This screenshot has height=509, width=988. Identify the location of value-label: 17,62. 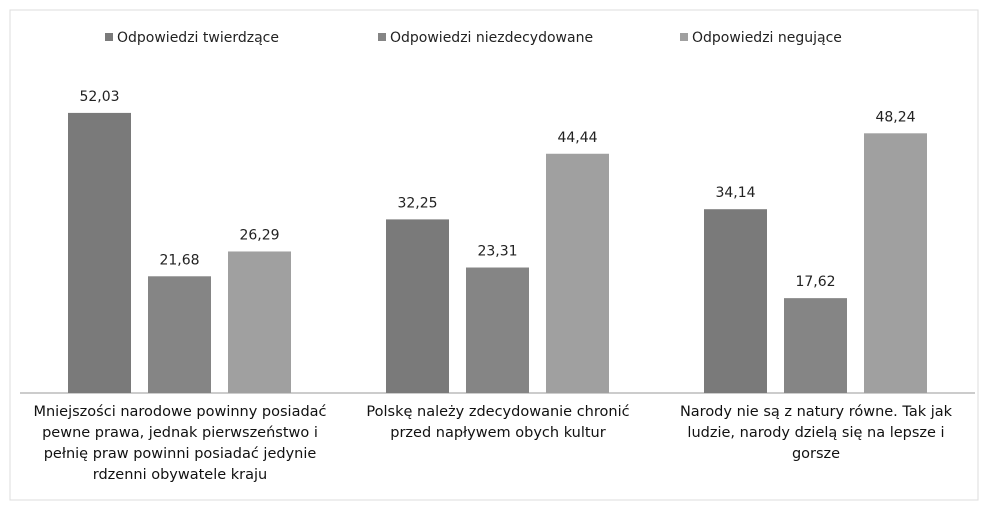
(815, 282).